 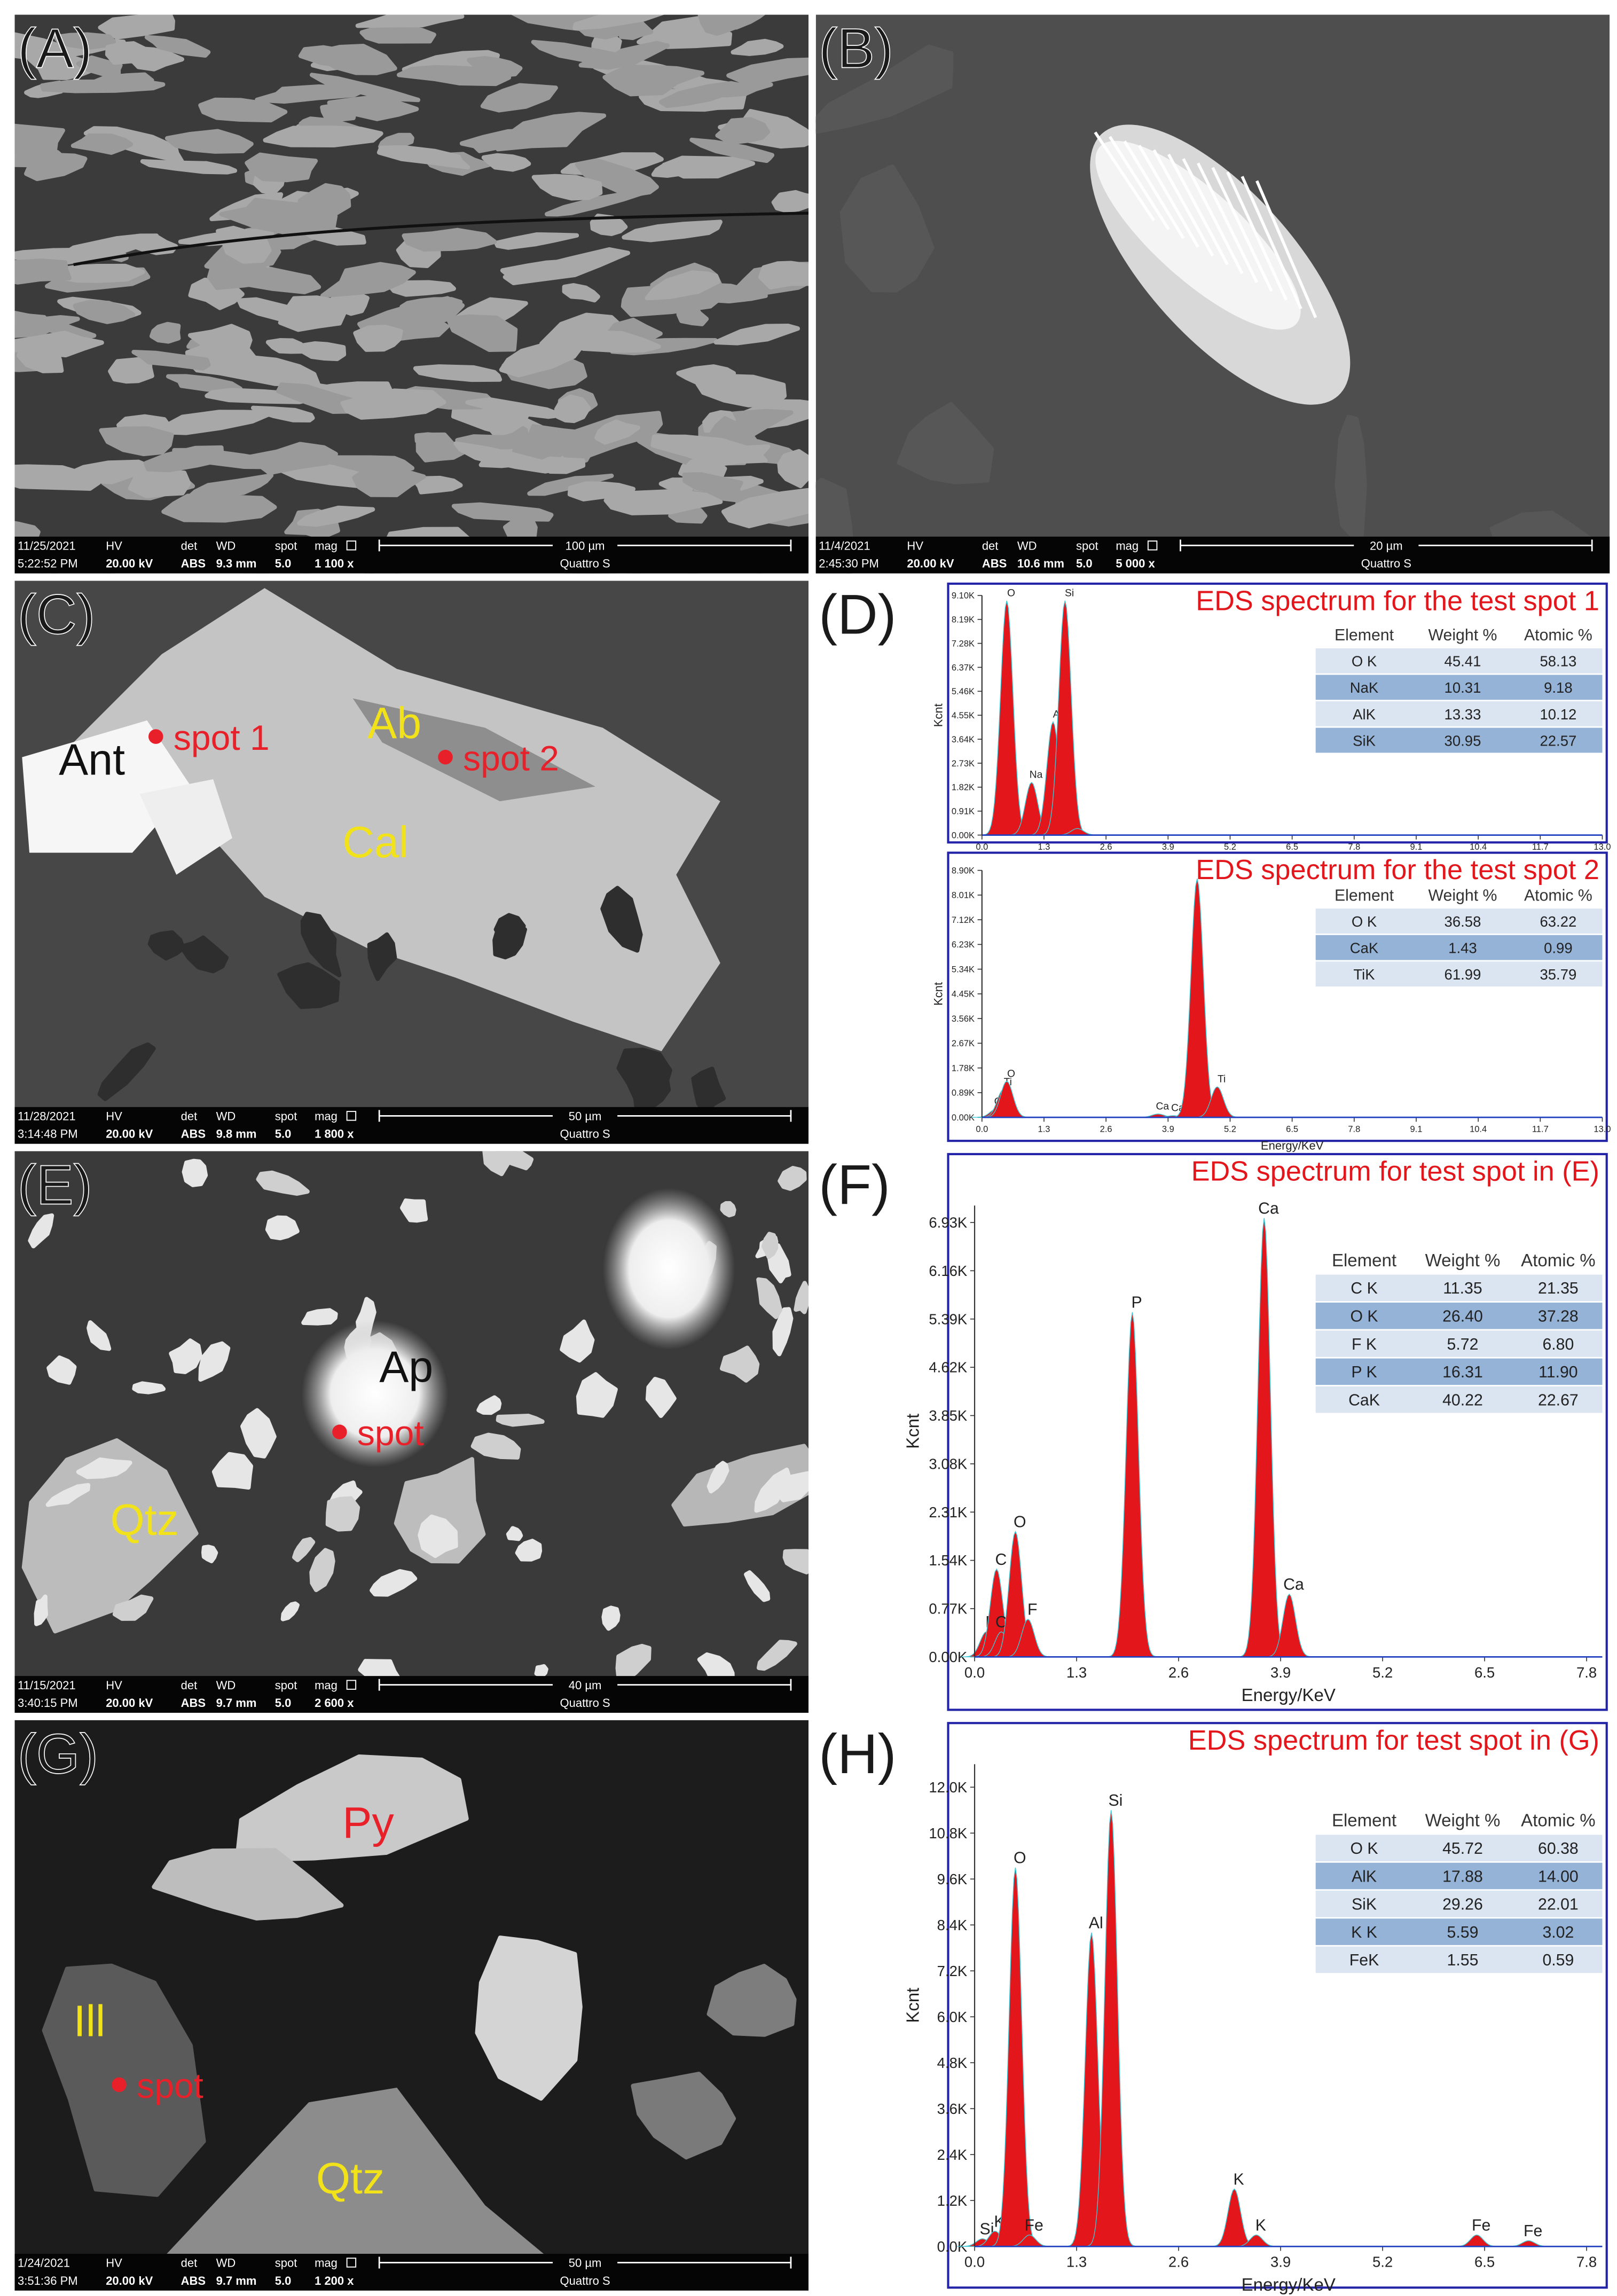 I want to click on peak, so click(x=1111, y=2029).